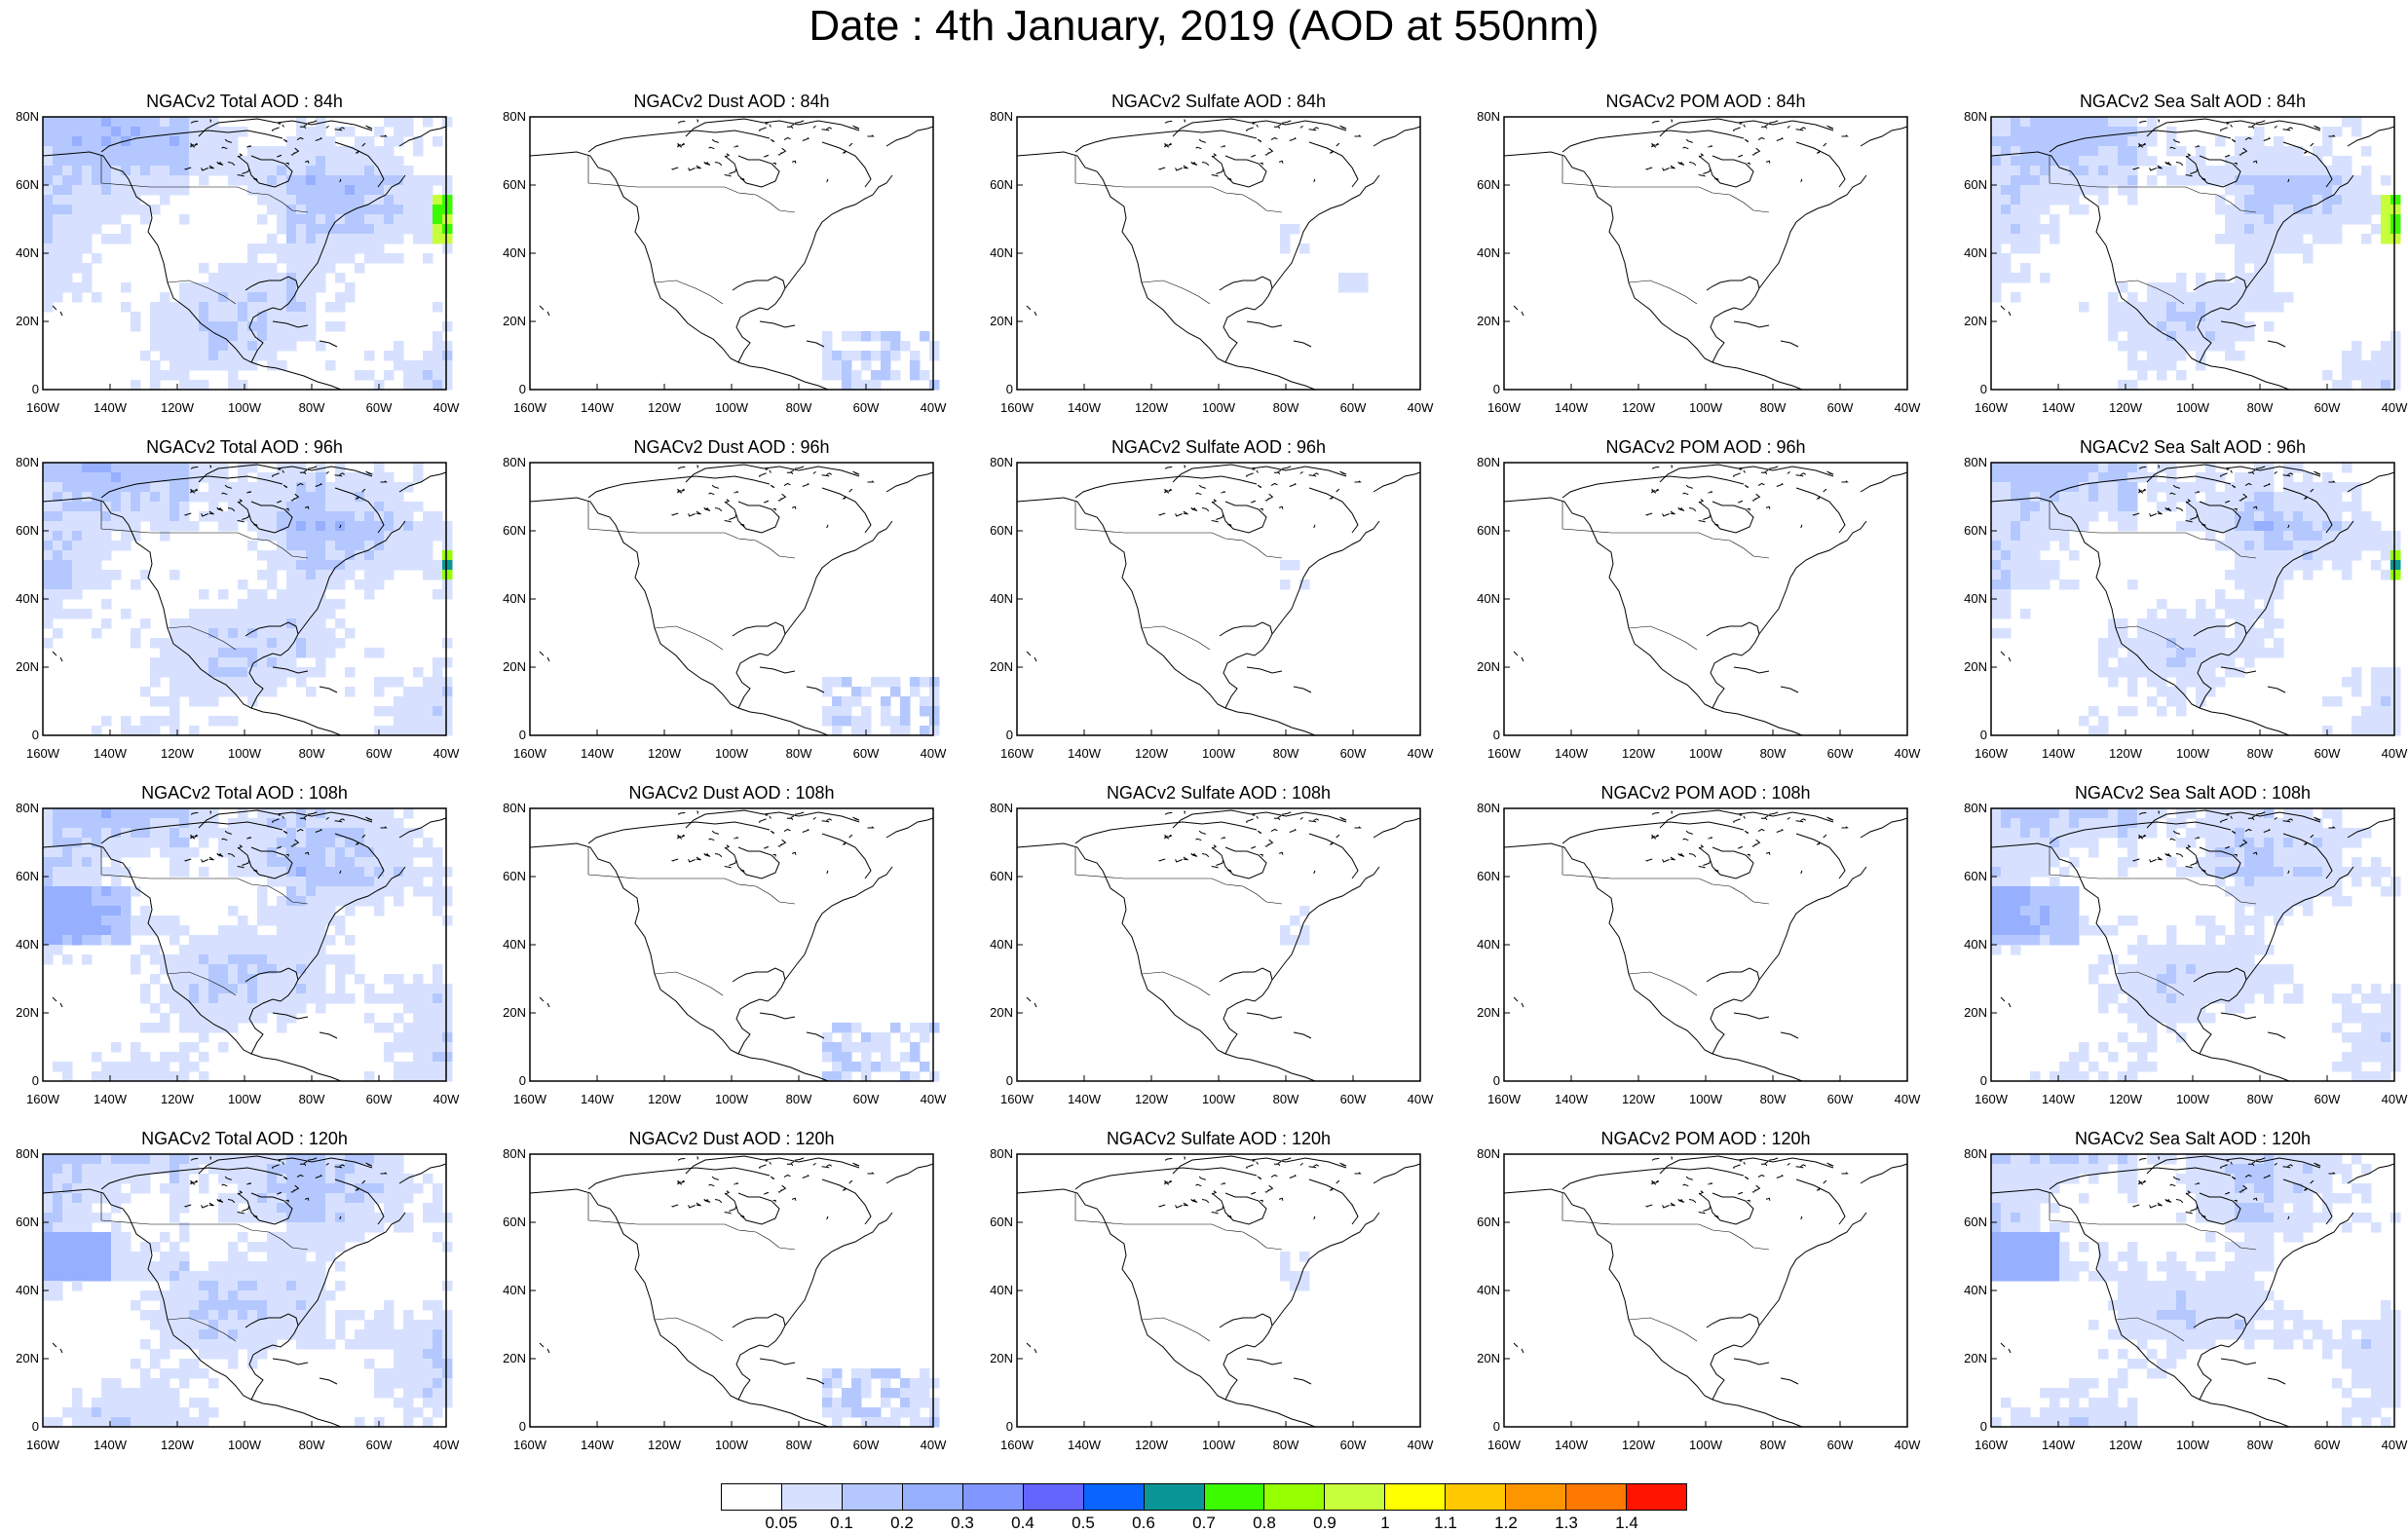 The width and height of the screenshot is (2408, 1533). What do you see at coordinates (1264, 1523) in the screenshot?
I see `colorbar-label: 0.8` at bounding box center [1264, 1523].